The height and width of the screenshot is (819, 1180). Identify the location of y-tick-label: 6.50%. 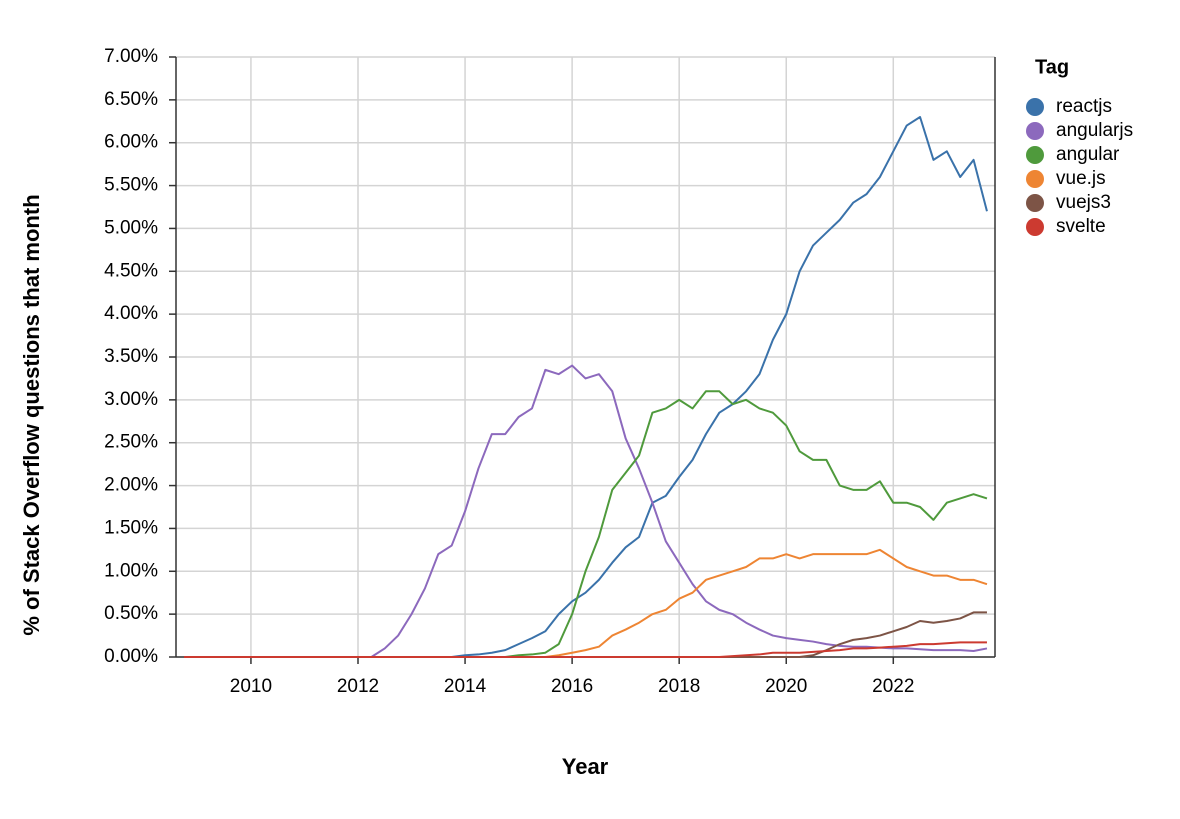
(131, 99).